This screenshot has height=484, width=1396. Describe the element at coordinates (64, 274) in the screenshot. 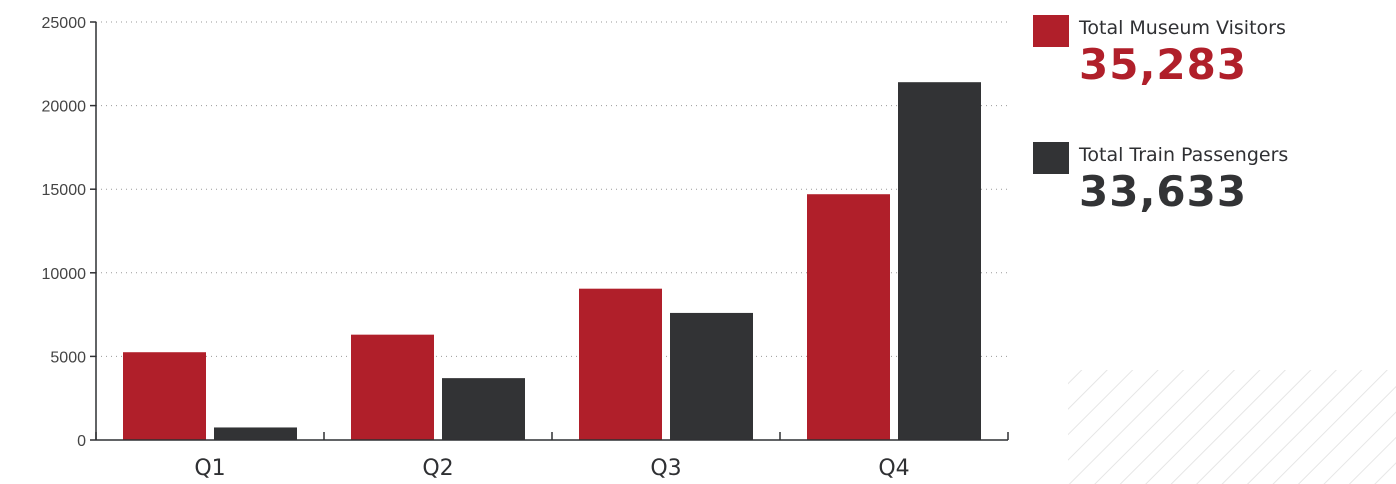

I see `y-tick-label: 10000` at that location.